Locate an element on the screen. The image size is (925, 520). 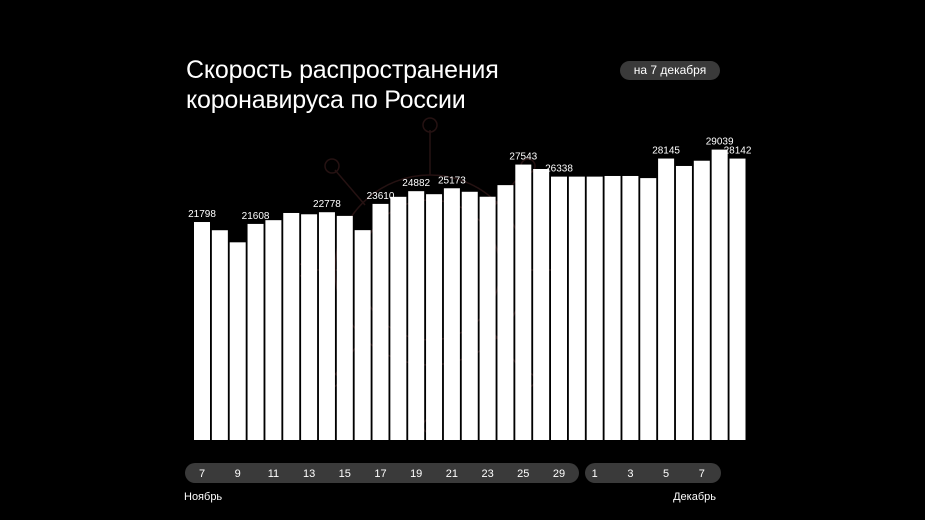
x-axis-november-pill is located at coordinates (382, 473).